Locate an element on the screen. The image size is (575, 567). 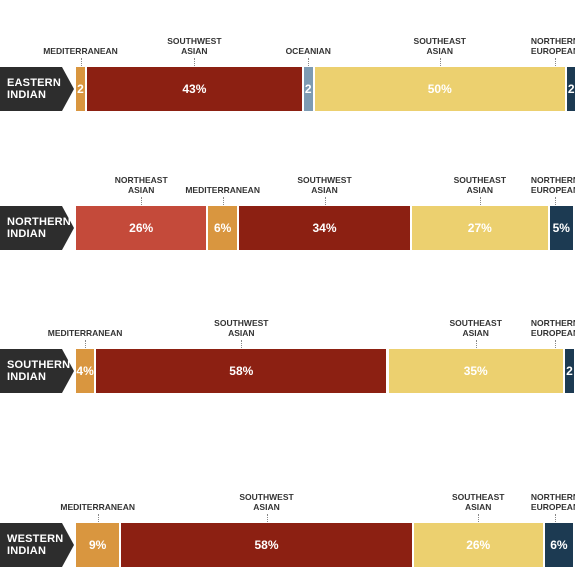
row-label: NORTHERN INDIAN is located at coordinates (38, 228).